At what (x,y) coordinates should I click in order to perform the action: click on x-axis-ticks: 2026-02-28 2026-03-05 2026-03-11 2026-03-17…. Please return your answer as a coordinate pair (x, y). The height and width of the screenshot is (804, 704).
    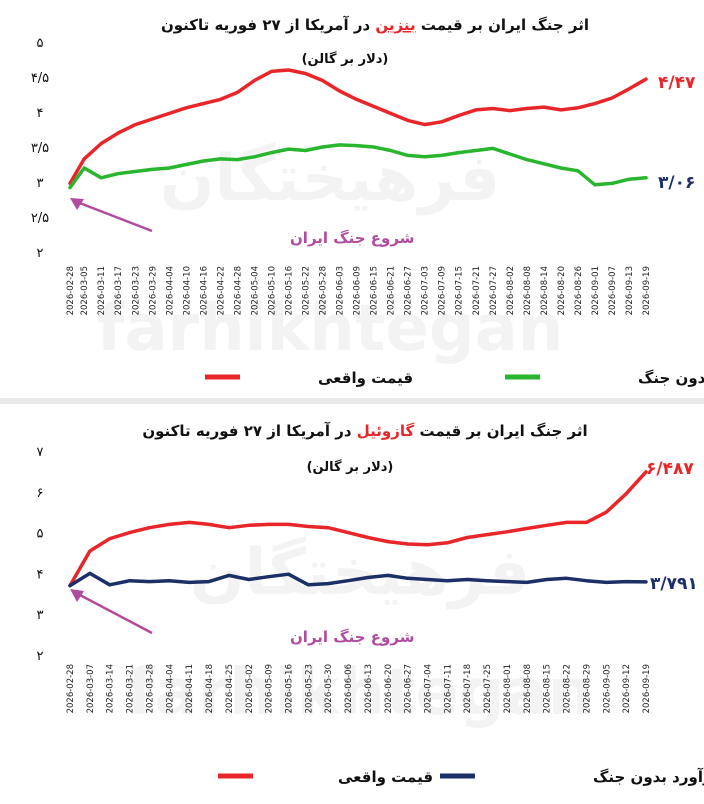
    Looking at the image, I should click on (359, 290).